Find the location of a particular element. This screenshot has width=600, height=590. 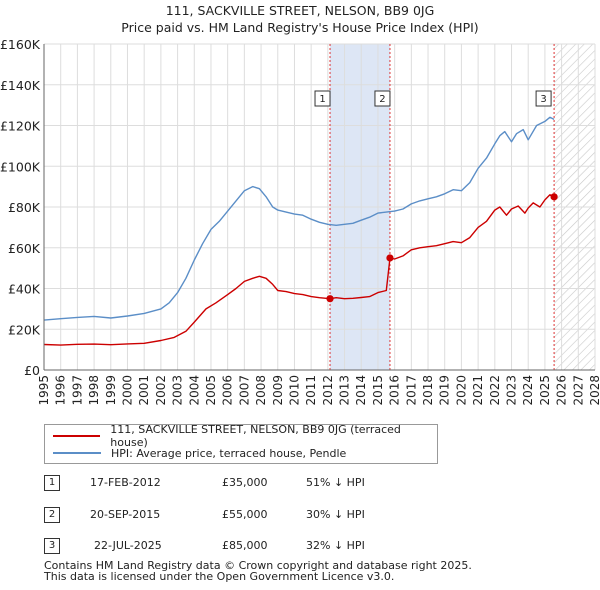

x-tick-label: 2009 is located at coordinates (278, 390).